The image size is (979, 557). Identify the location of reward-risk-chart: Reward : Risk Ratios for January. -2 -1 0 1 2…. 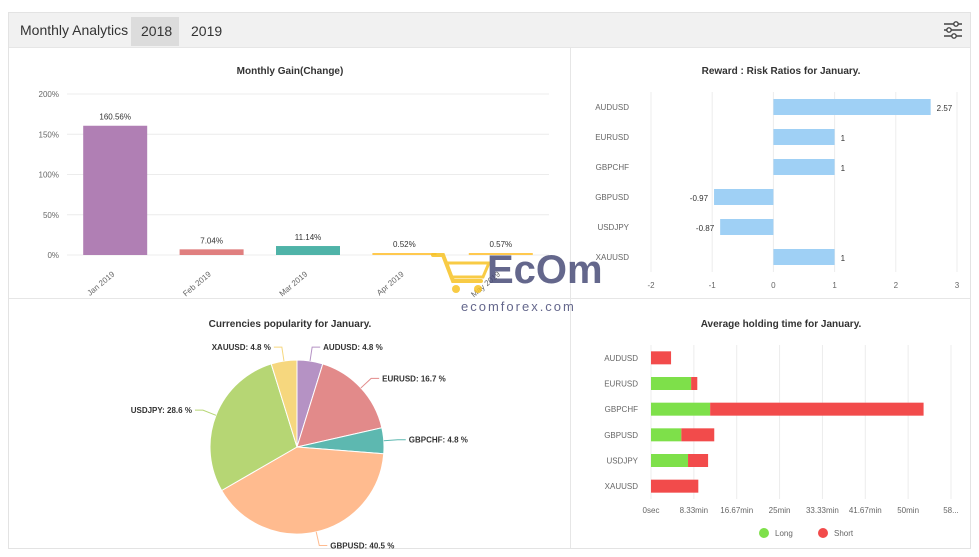
(777, 178).